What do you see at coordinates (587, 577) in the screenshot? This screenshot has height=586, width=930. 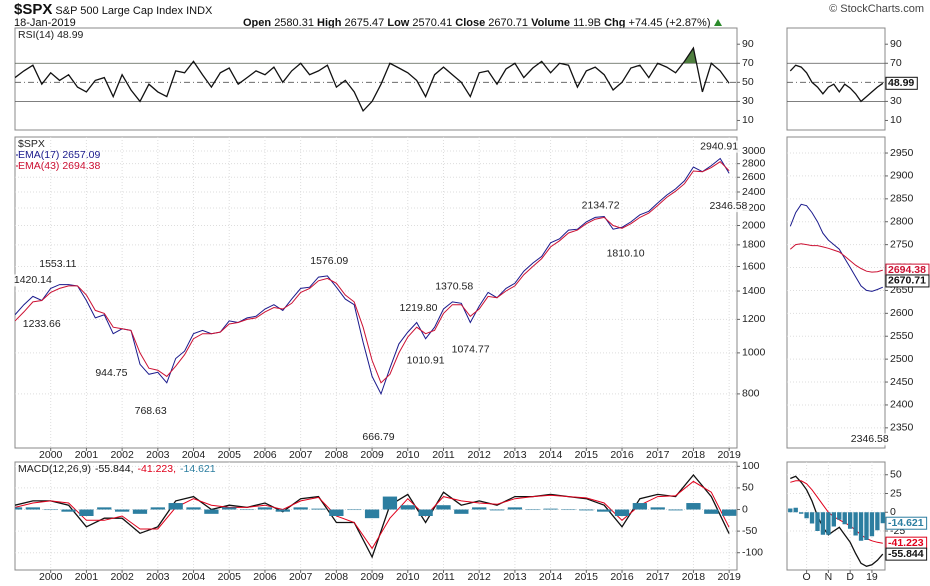 I see `x-tick-label: 2015` at bounding box center [587, 577].